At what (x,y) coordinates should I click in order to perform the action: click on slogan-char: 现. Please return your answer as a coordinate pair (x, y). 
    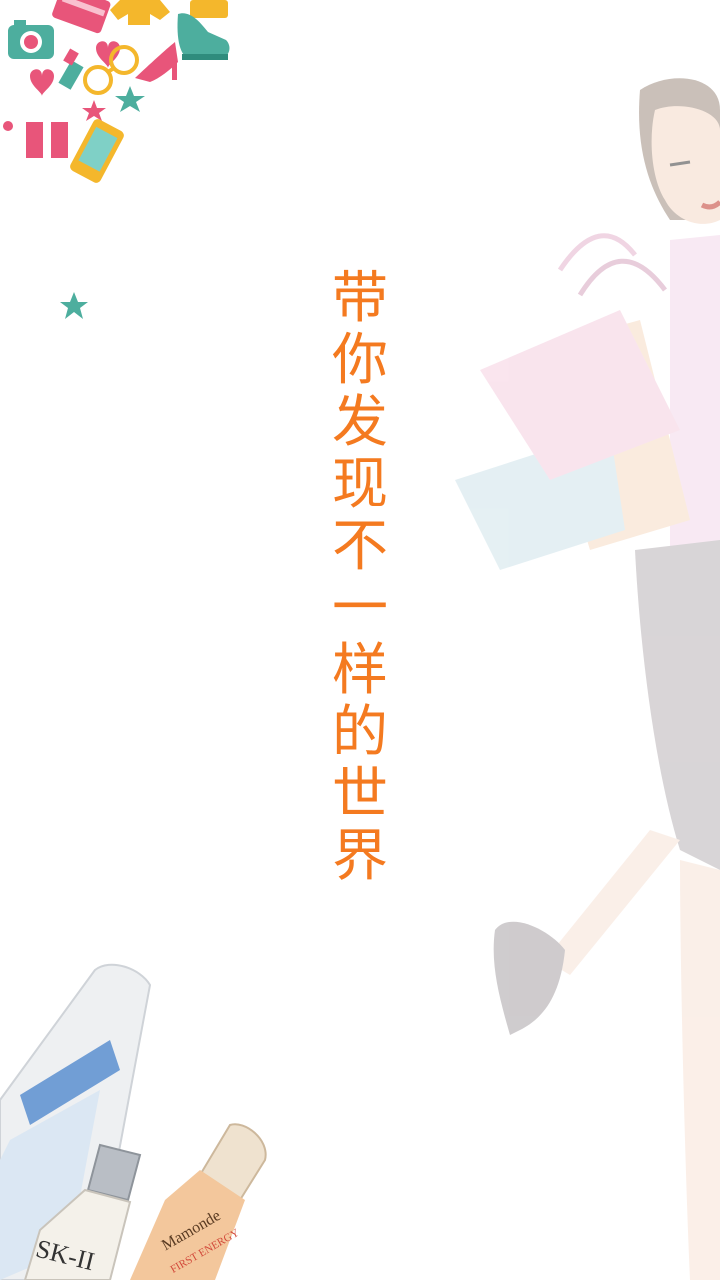
    Looking at the image, I should click on (360, 484).